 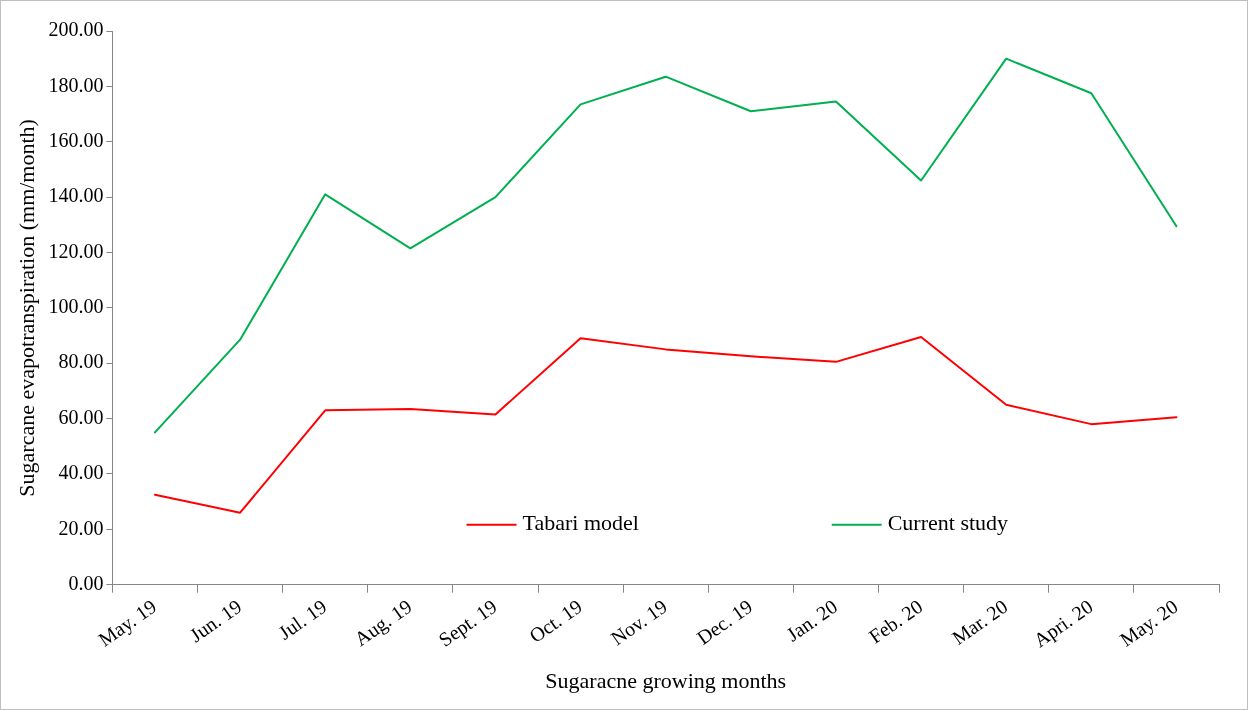 What do you see at coordinates (555, 621) in the screenshot?
I see `x-tick-label: Oct. 19` at bounding box center [555, 621].